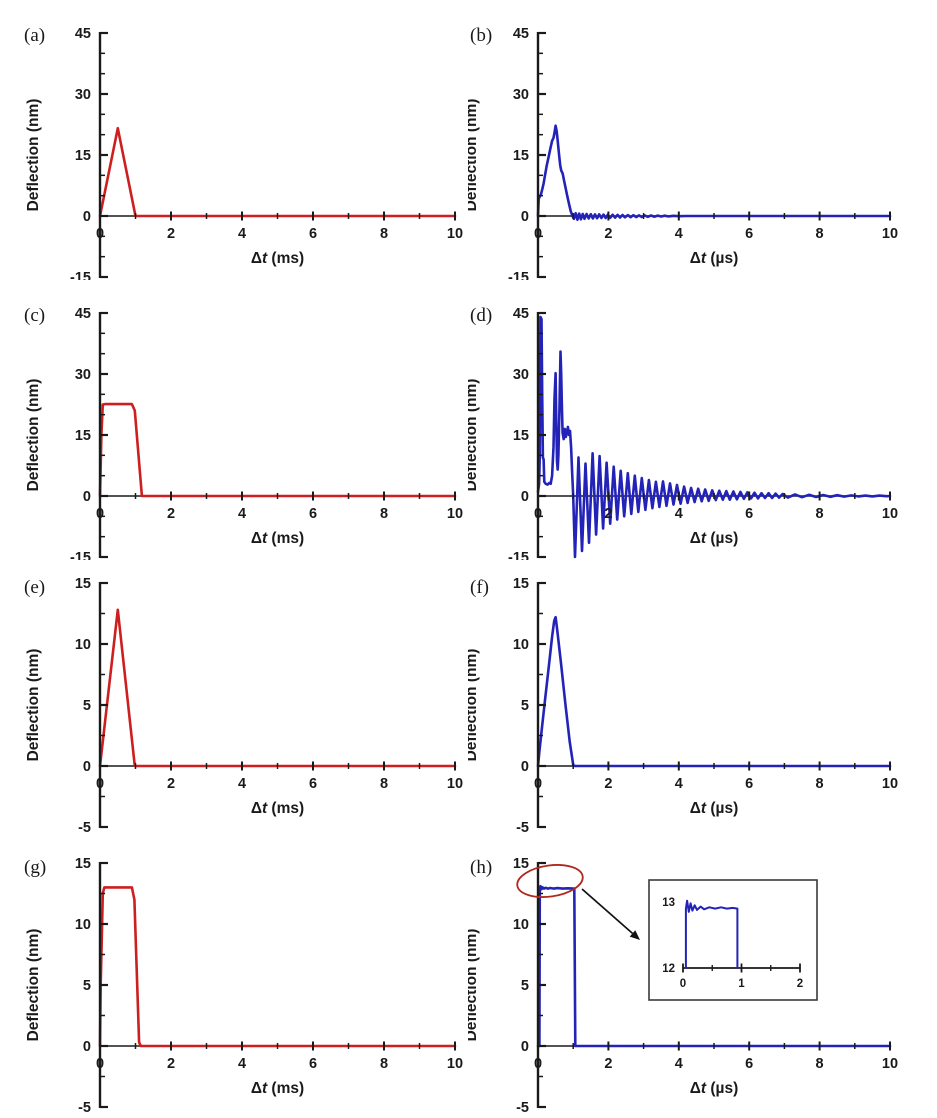 The height and width of the screenshot is (1118, 937). Describe the element at coordinates (34, 35) in the screenshot. I see `svg-text: (a)` at that location.